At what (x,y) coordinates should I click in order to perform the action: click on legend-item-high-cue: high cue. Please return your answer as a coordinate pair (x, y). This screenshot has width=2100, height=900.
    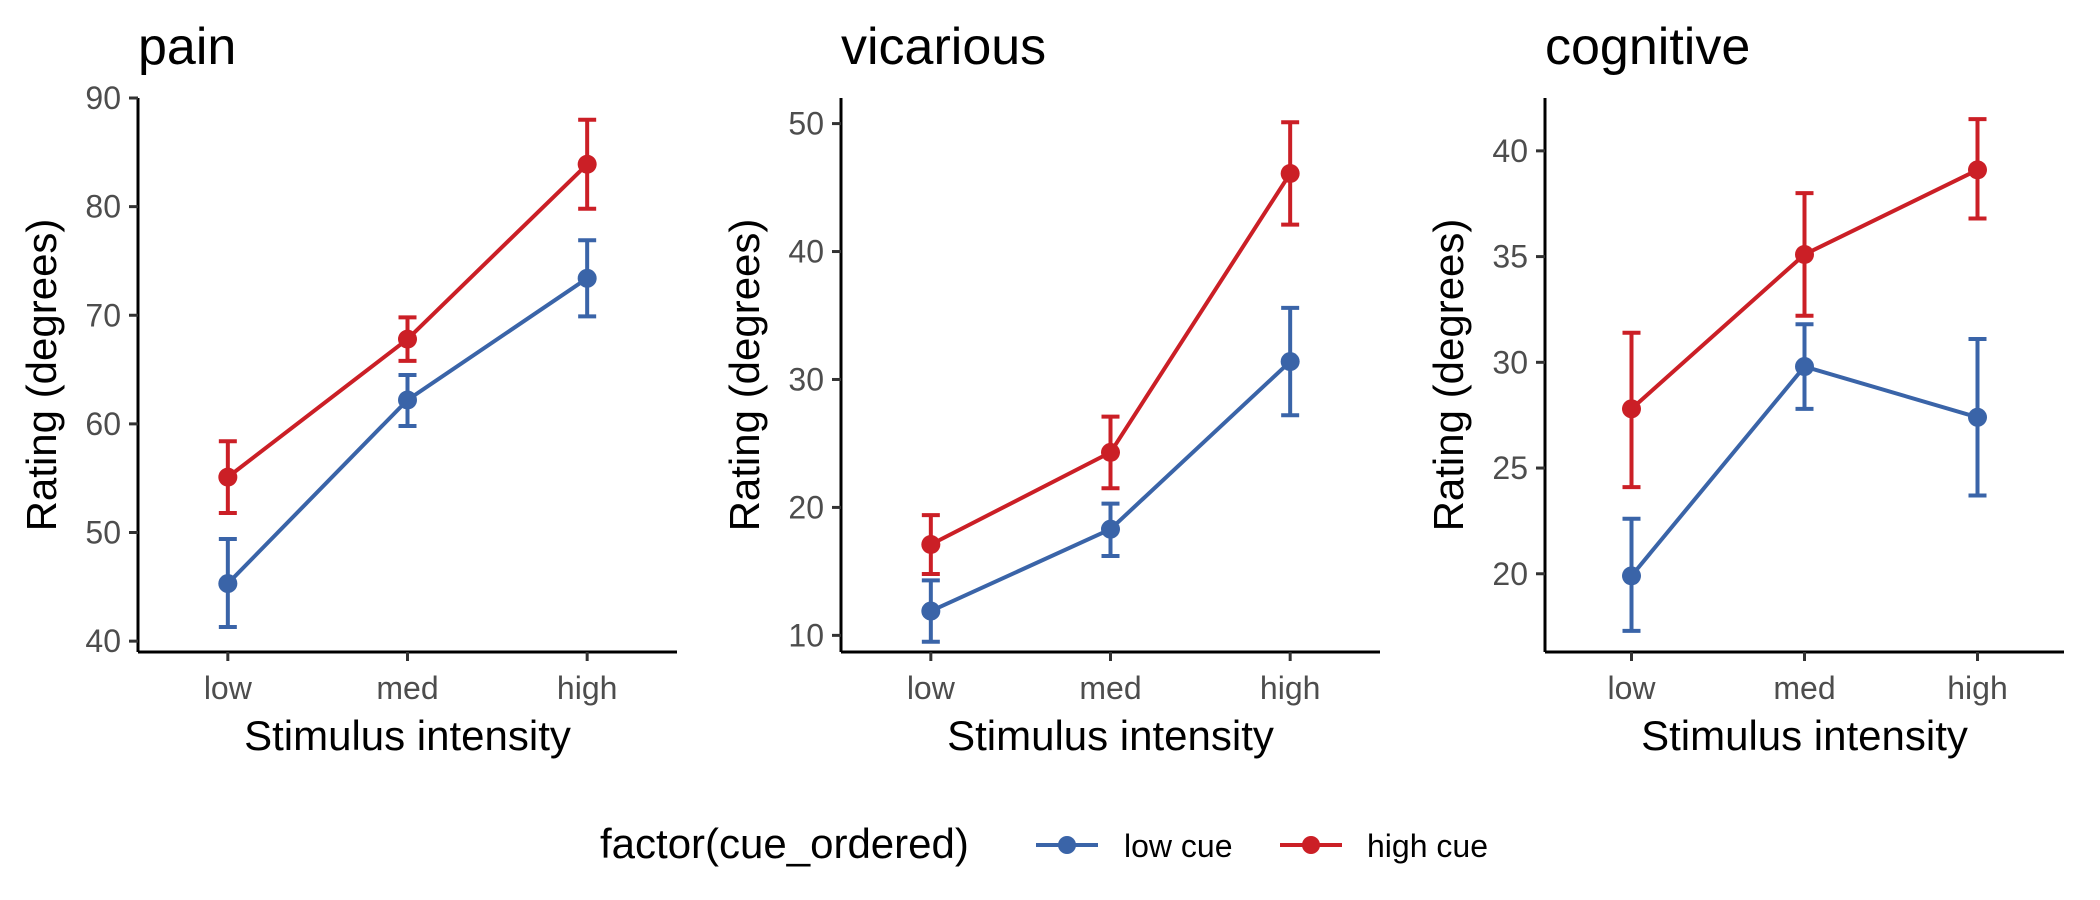
    Looking at the image, I should click on (1384, 846).